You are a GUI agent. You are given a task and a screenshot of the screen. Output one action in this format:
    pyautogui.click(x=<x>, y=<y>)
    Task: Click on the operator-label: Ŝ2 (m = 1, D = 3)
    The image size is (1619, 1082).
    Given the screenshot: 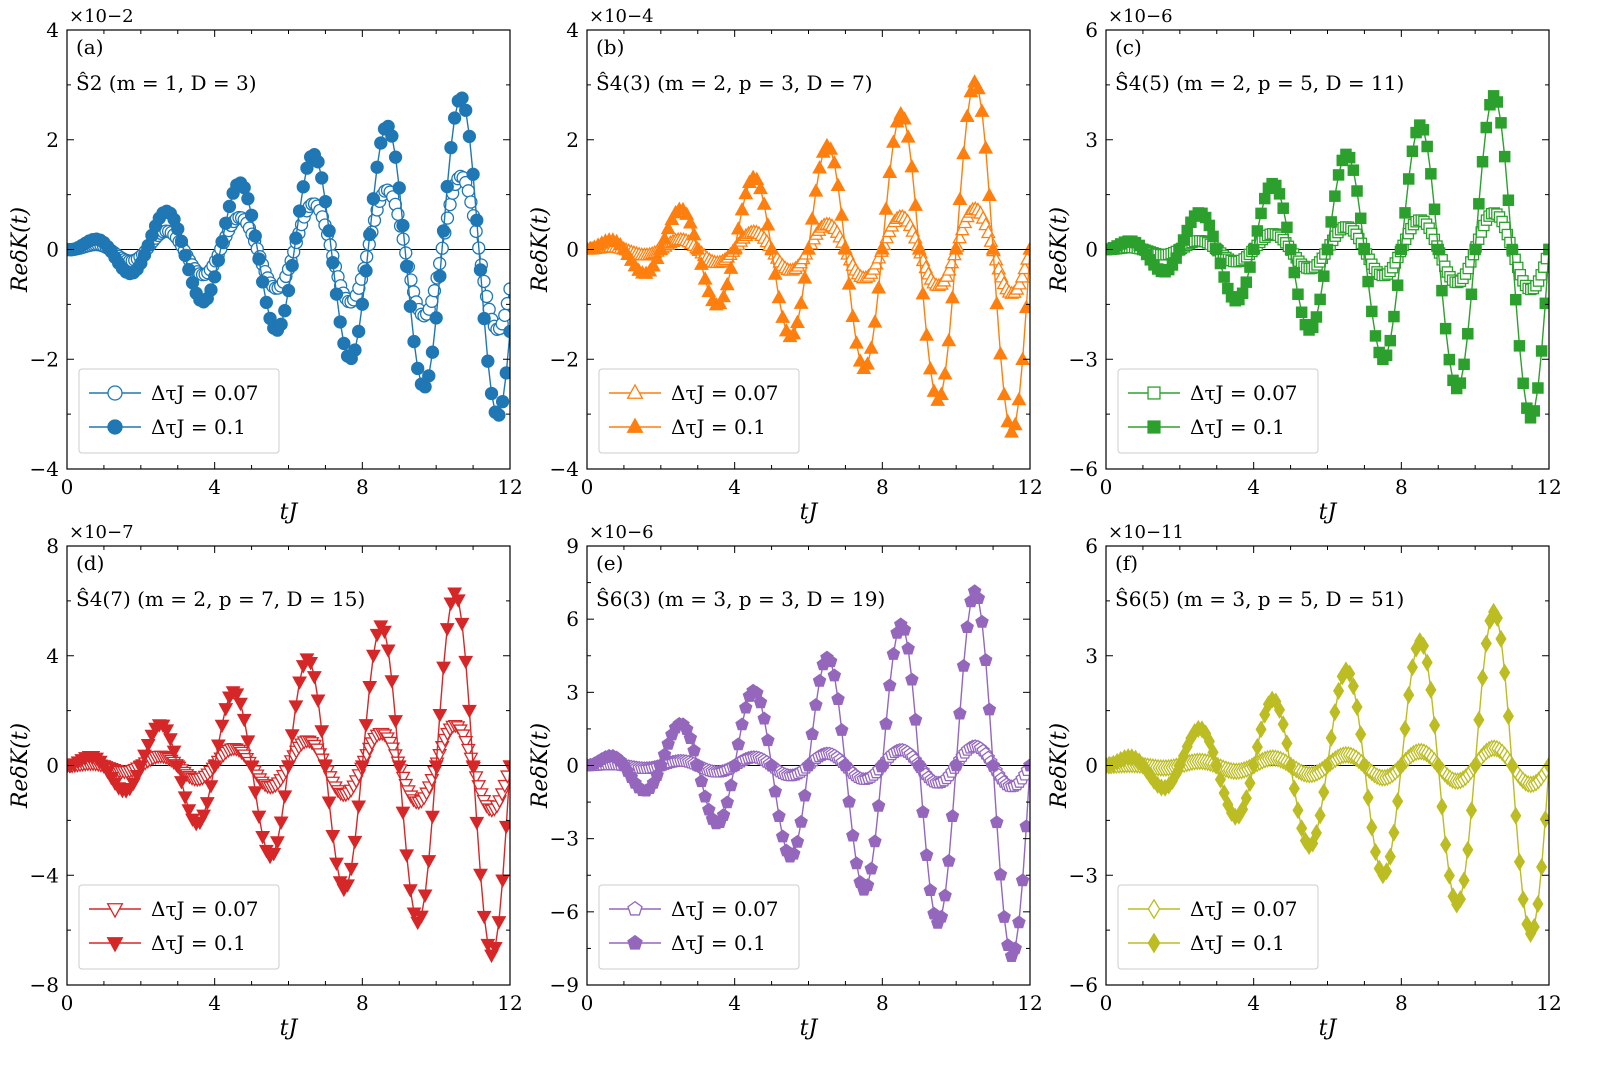 What is the action you would take?
    pyautogui.click(x=166, y=82)
    